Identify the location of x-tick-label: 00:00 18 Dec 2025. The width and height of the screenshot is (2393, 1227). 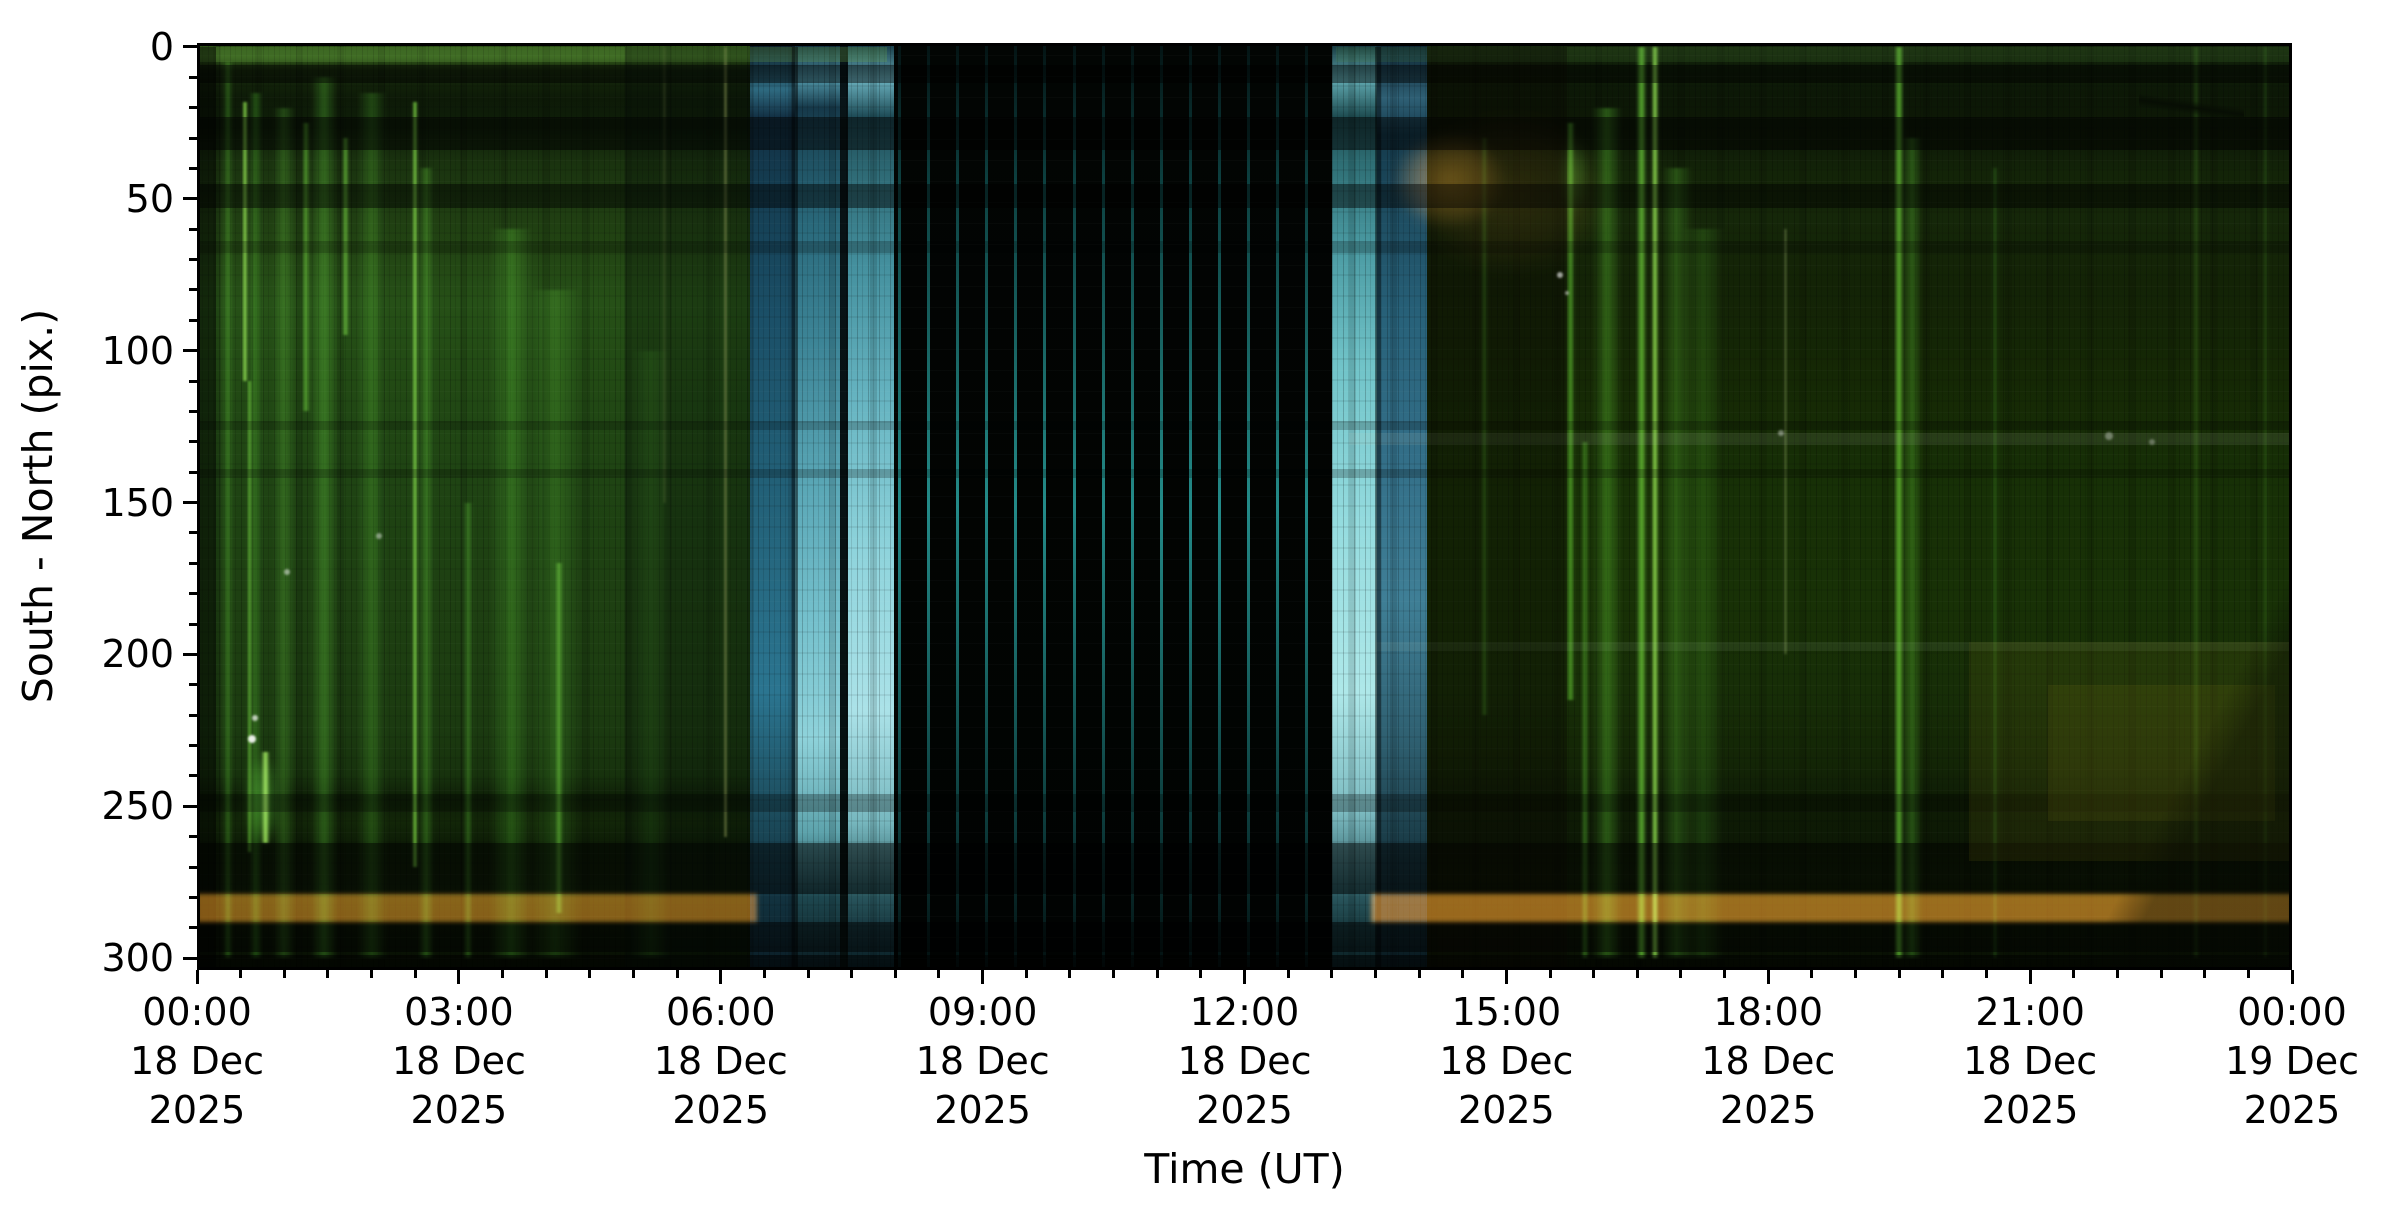
(197, 1061).